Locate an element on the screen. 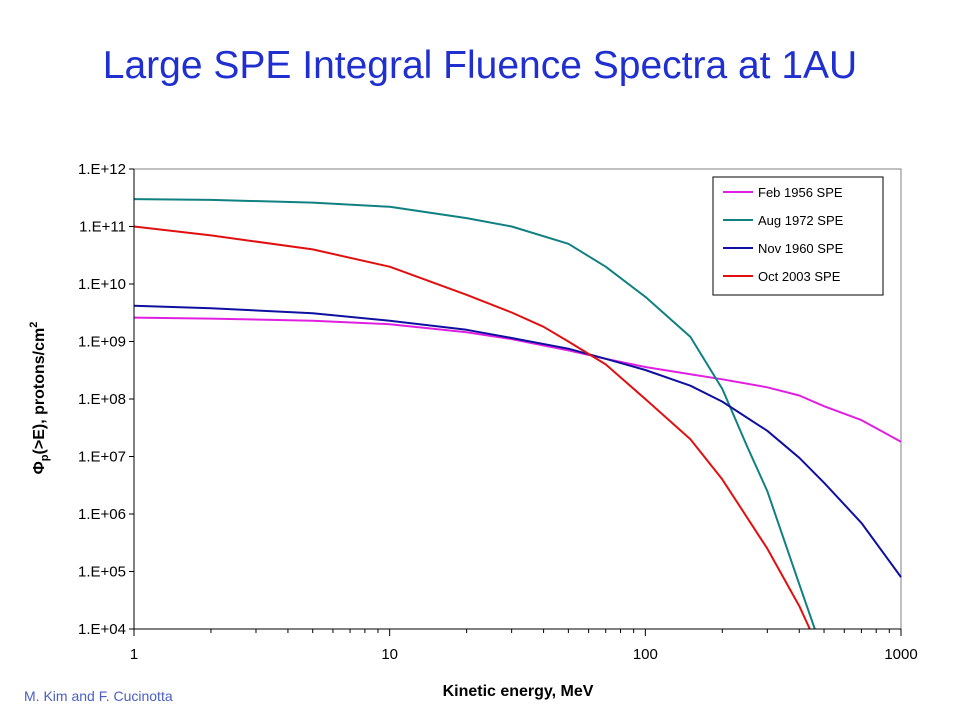  y-tick-label: 1.E+10 is located at coordinates (102, 284).